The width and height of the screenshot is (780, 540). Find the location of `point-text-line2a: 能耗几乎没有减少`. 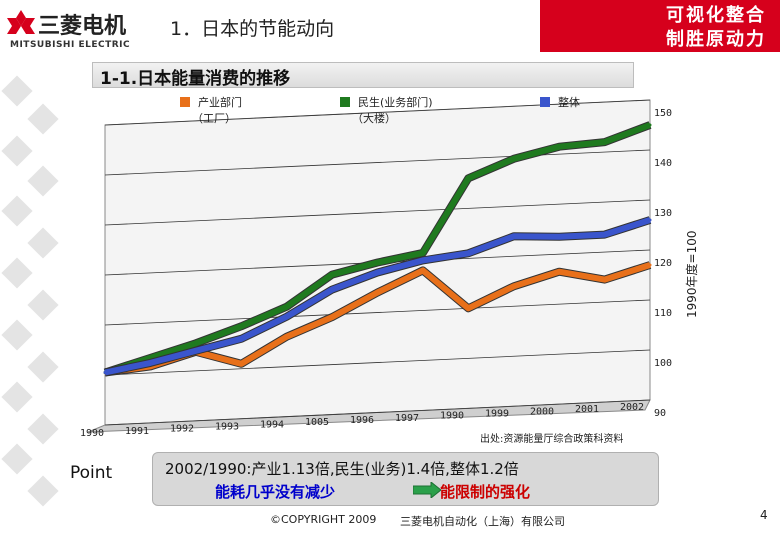

point-text-line2a: 能耗几乎没有减少 is located at coordinates (275, 492).